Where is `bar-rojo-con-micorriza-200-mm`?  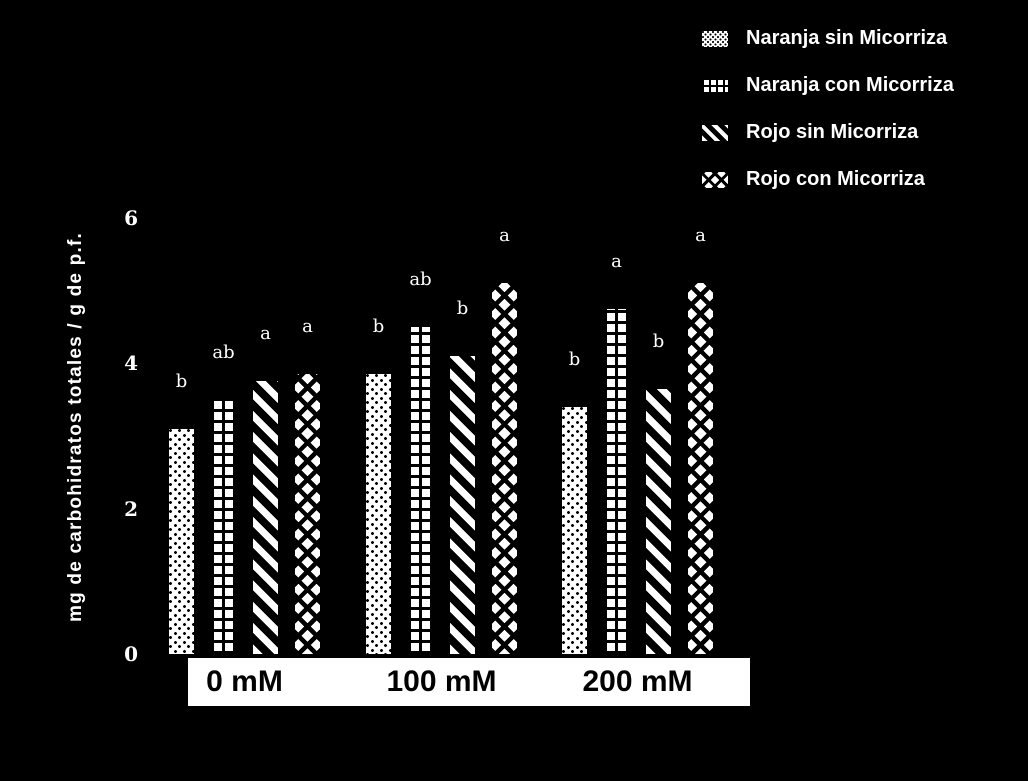
bar-rojo-con-micorriza-200-mm is located at coordinates (700, 468).